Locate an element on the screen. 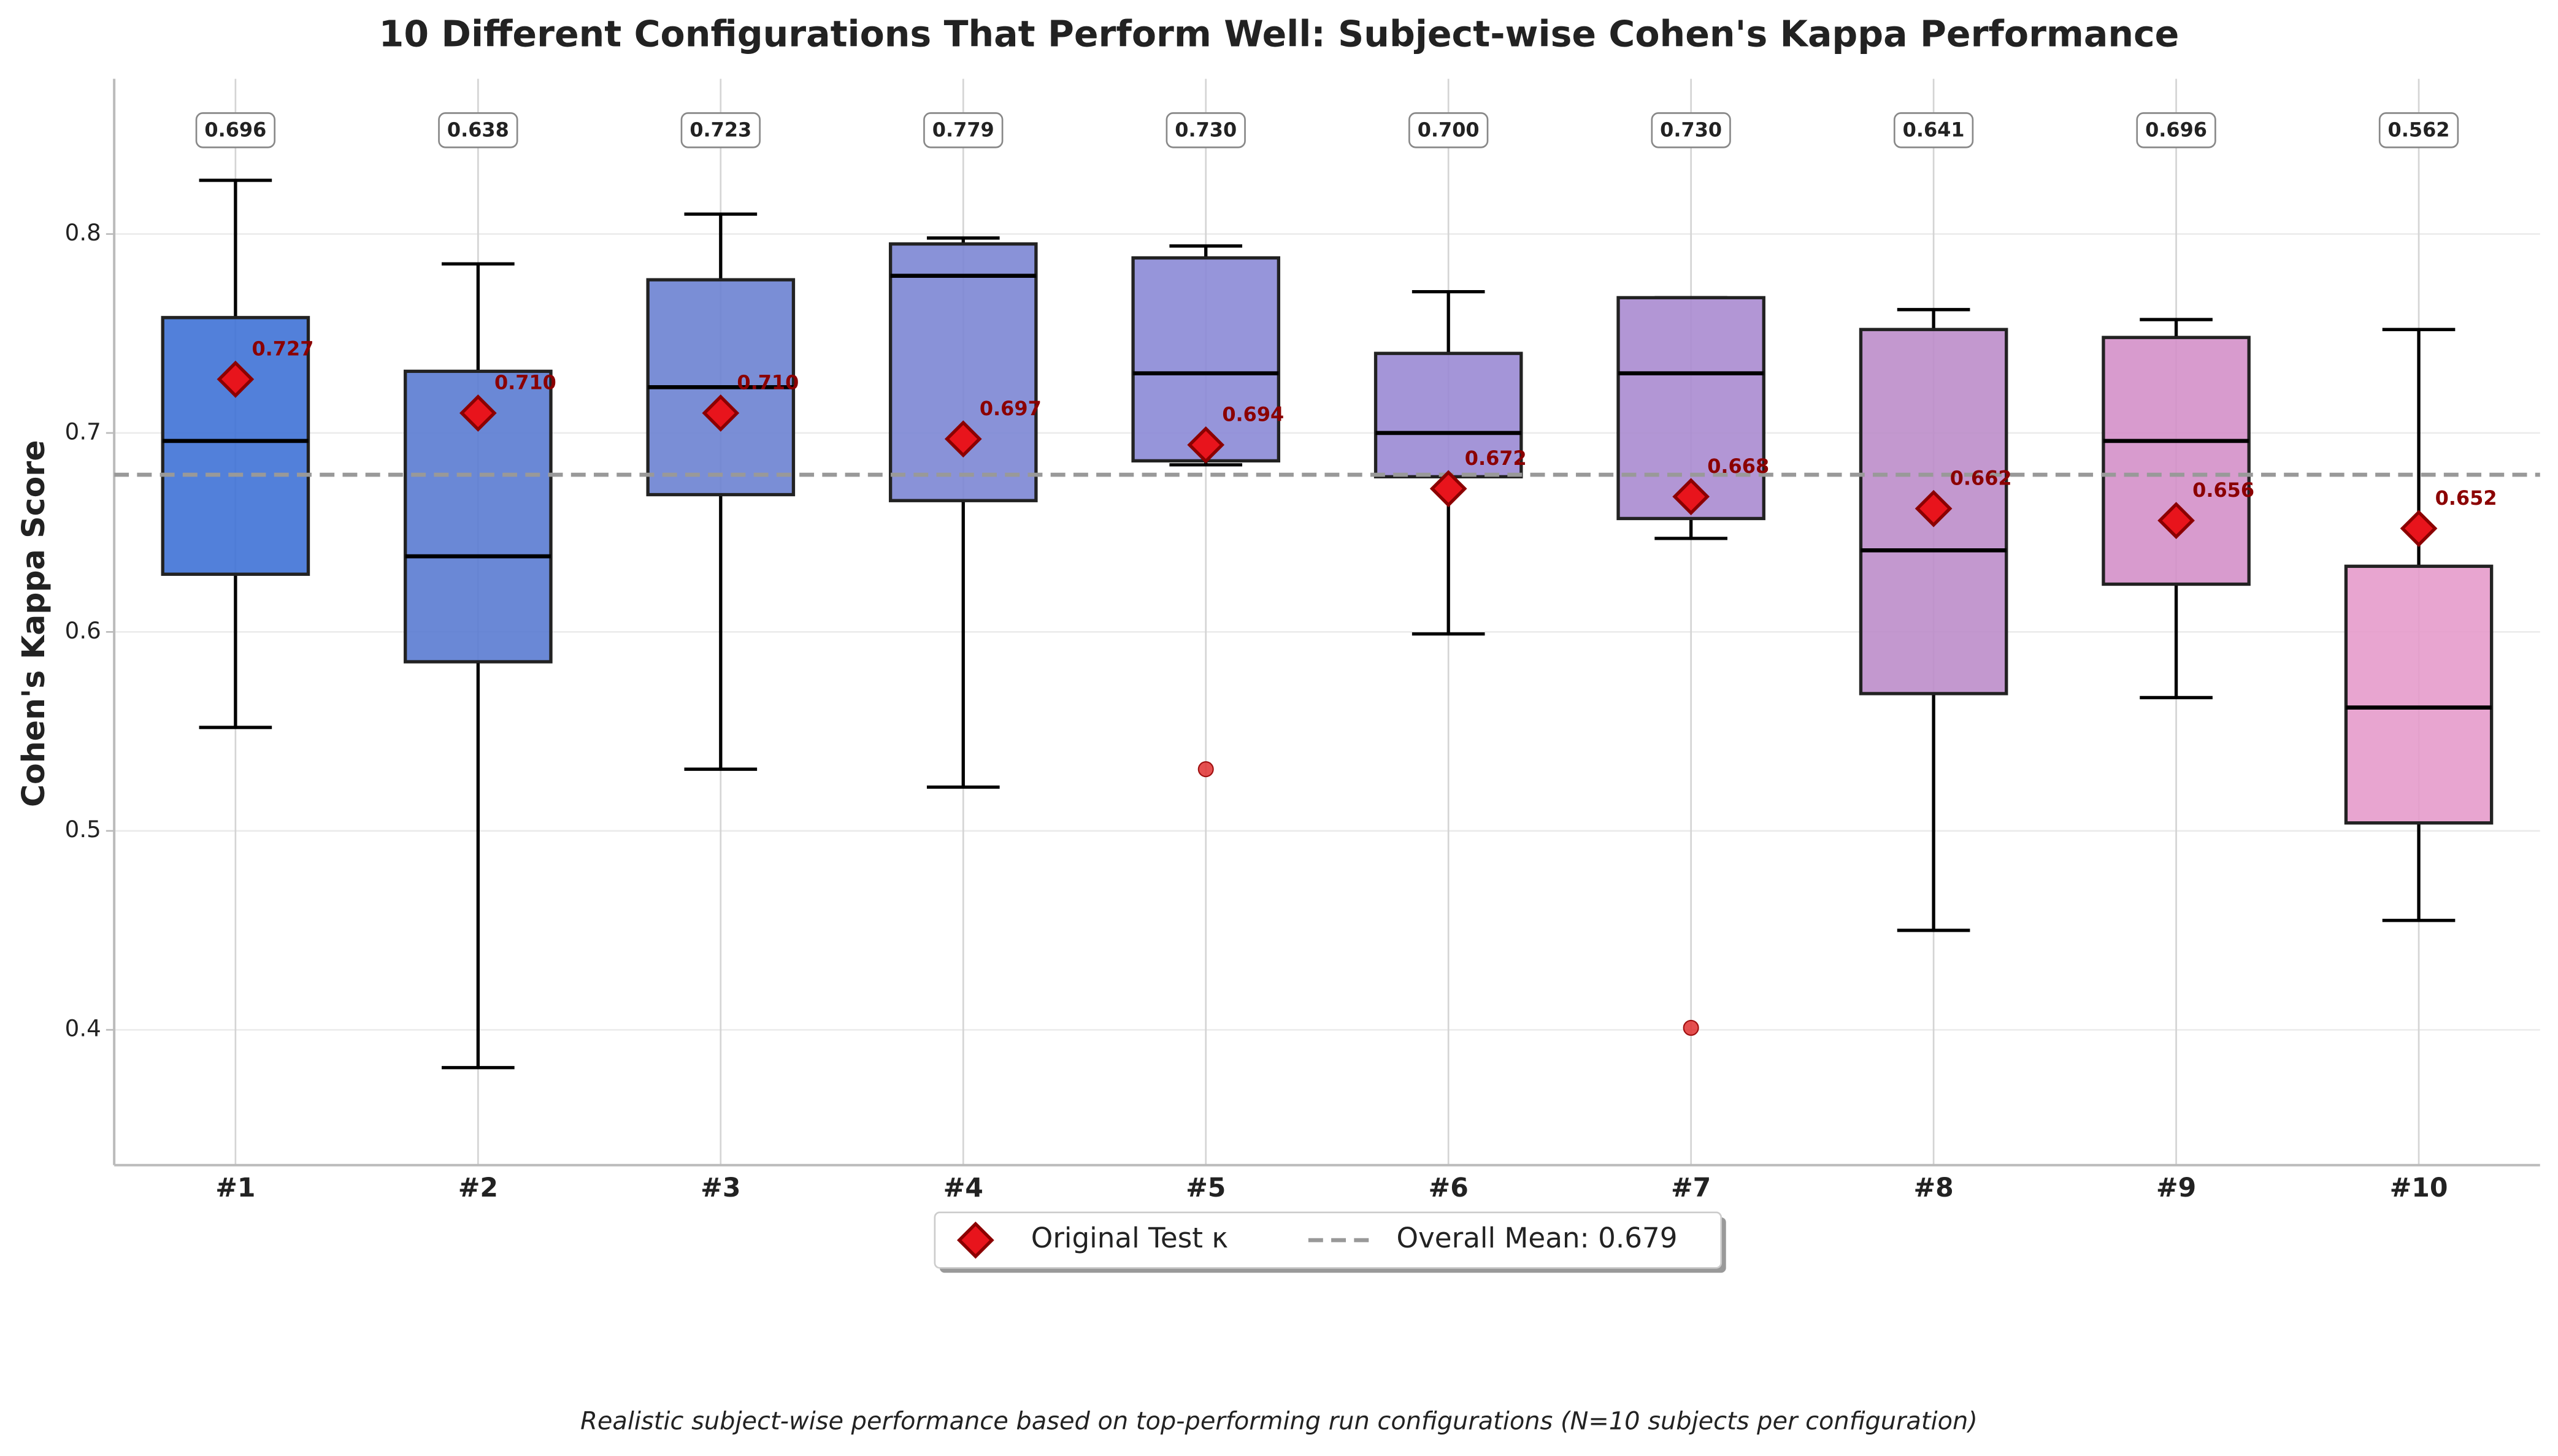 The height and width of the screenshot is (1456, 2558). y-tick-label: 0.7 is located at coordinates (83, 431).